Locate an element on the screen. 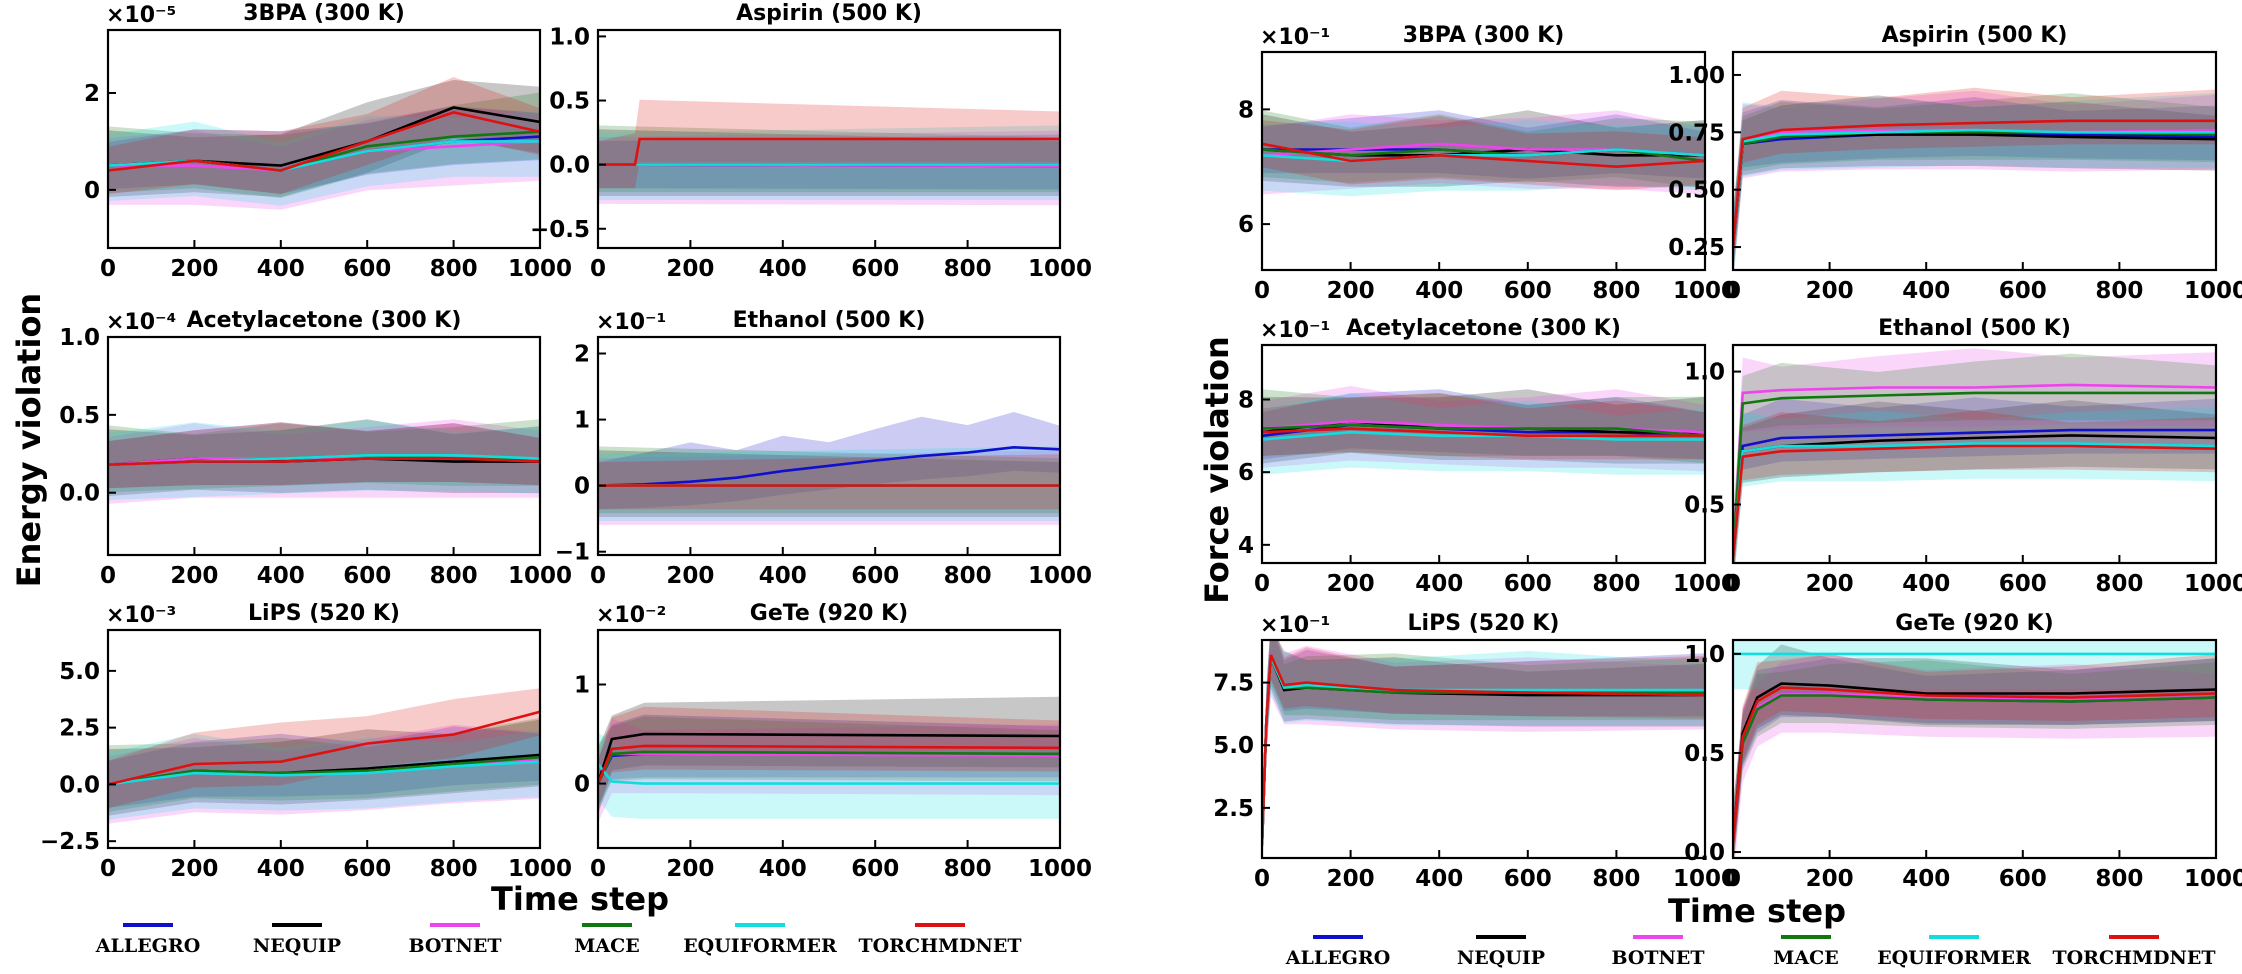 The width and height of the screenshot is (2242, 974). legend-label-mace: MACE is located at coordinates (1805, 958).